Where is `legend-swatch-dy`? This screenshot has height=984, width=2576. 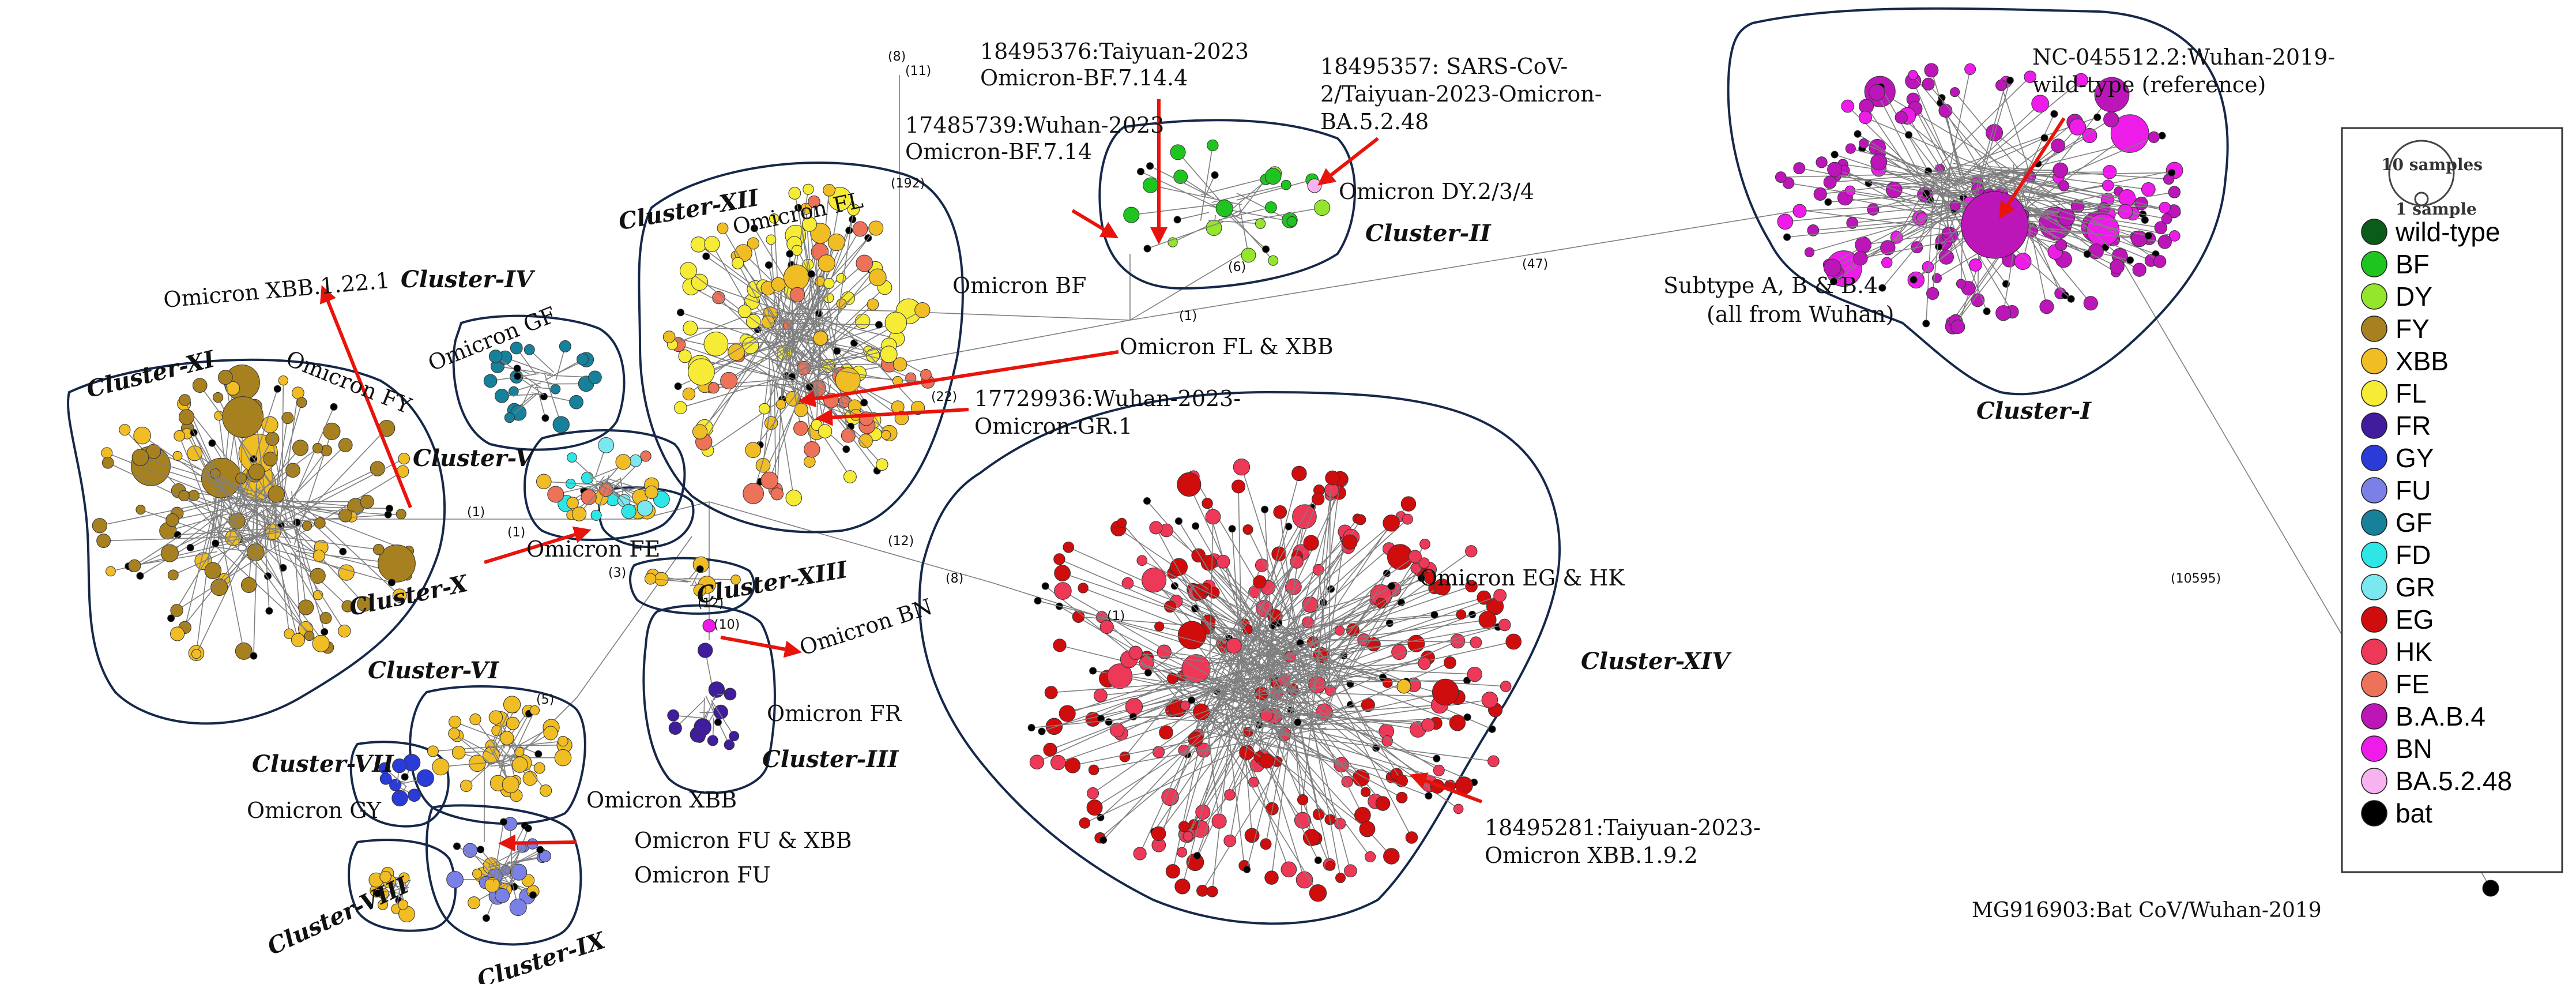 legend-swatch-dy is located at coordinates (2374, 296).